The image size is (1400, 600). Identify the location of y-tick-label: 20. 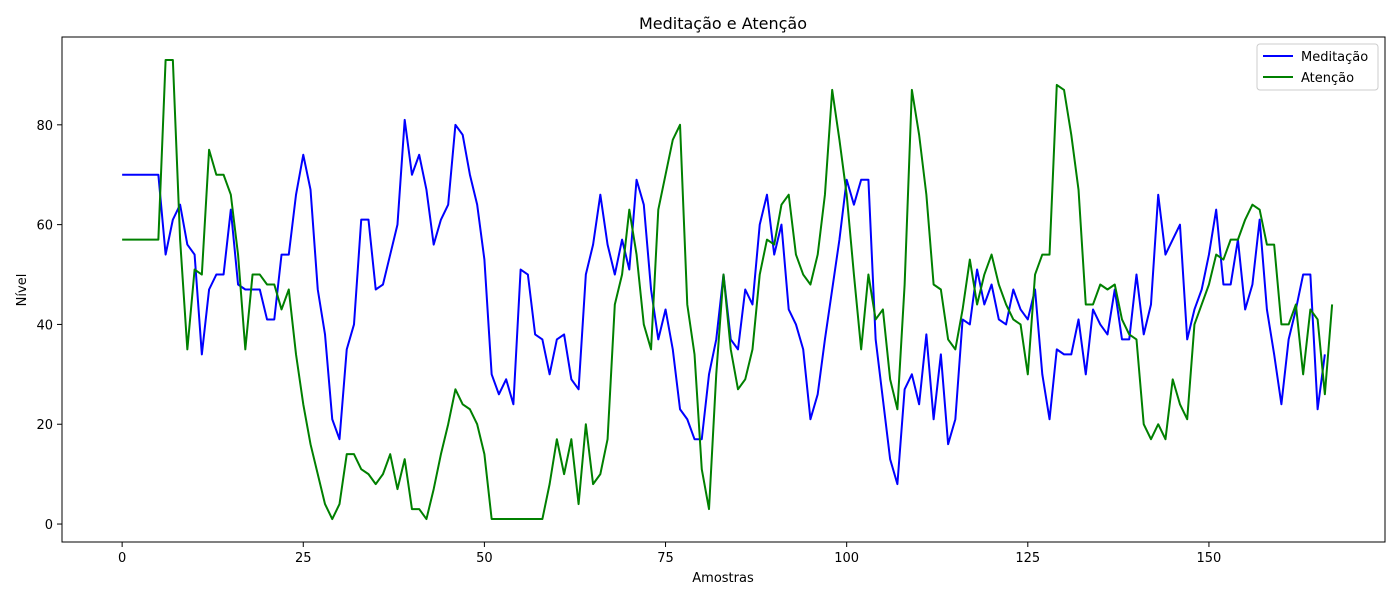
(44, 425).